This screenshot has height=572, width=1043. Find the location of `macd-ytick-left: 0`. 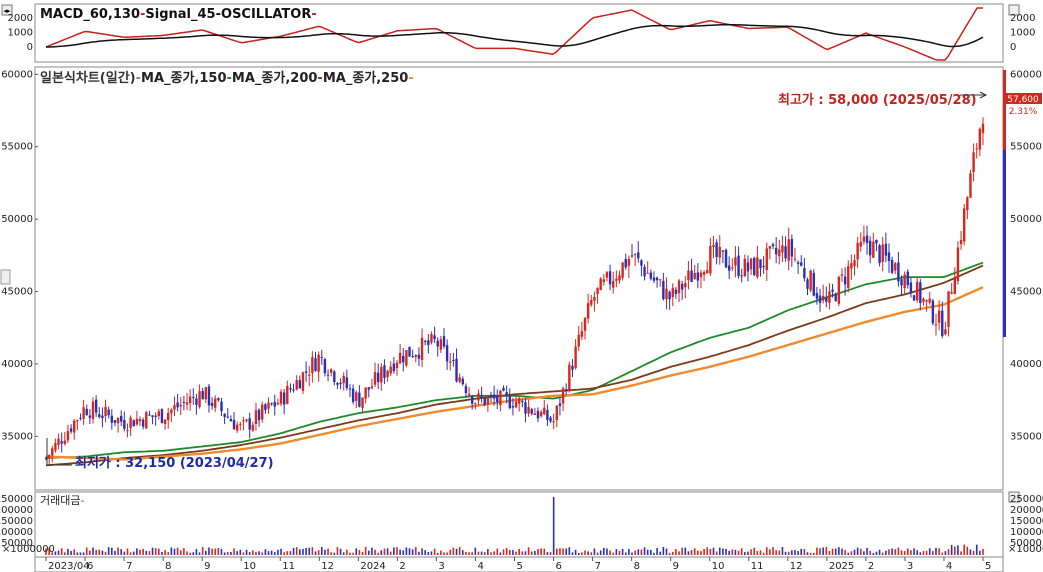

macd-ytick-left: 0 is located at coordinates (30, 47).